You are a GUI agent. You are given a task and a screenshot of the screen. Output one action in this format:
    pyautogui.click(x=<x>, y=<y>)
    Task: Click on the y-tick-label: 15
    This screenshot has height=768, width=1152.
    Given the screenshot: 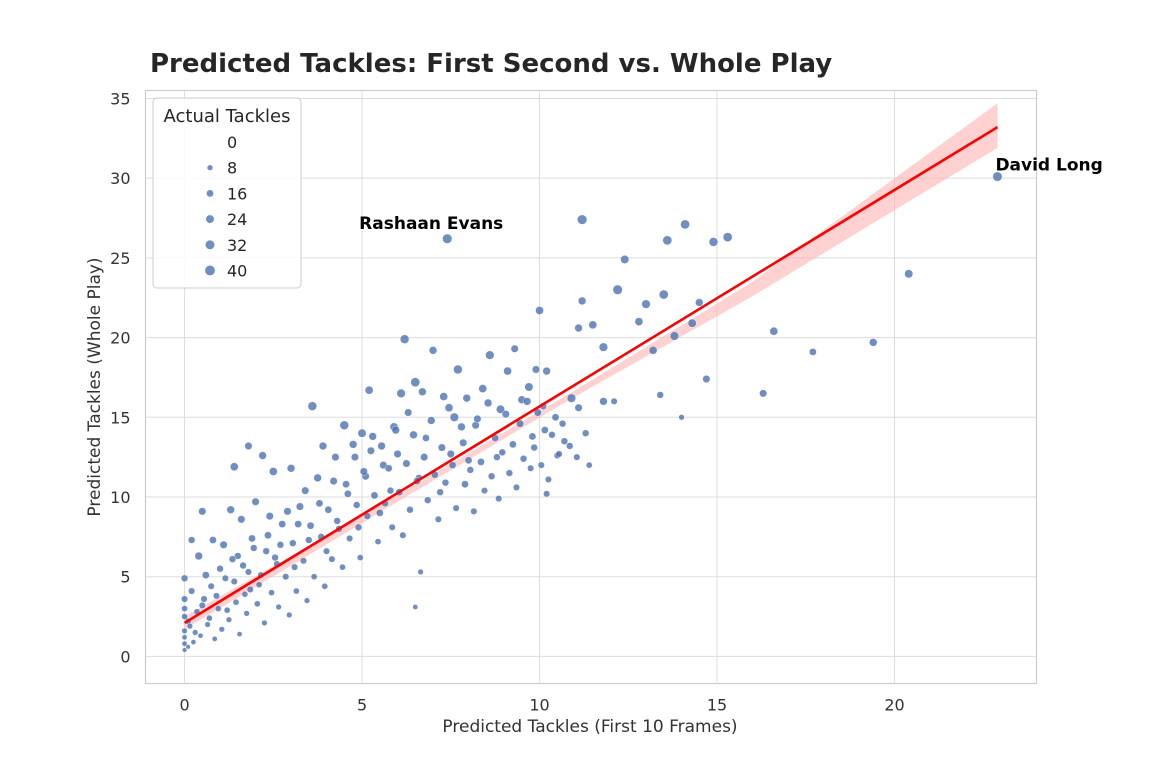 What is the action you would take?
    pyautogui.click(x=120, y=417)
    